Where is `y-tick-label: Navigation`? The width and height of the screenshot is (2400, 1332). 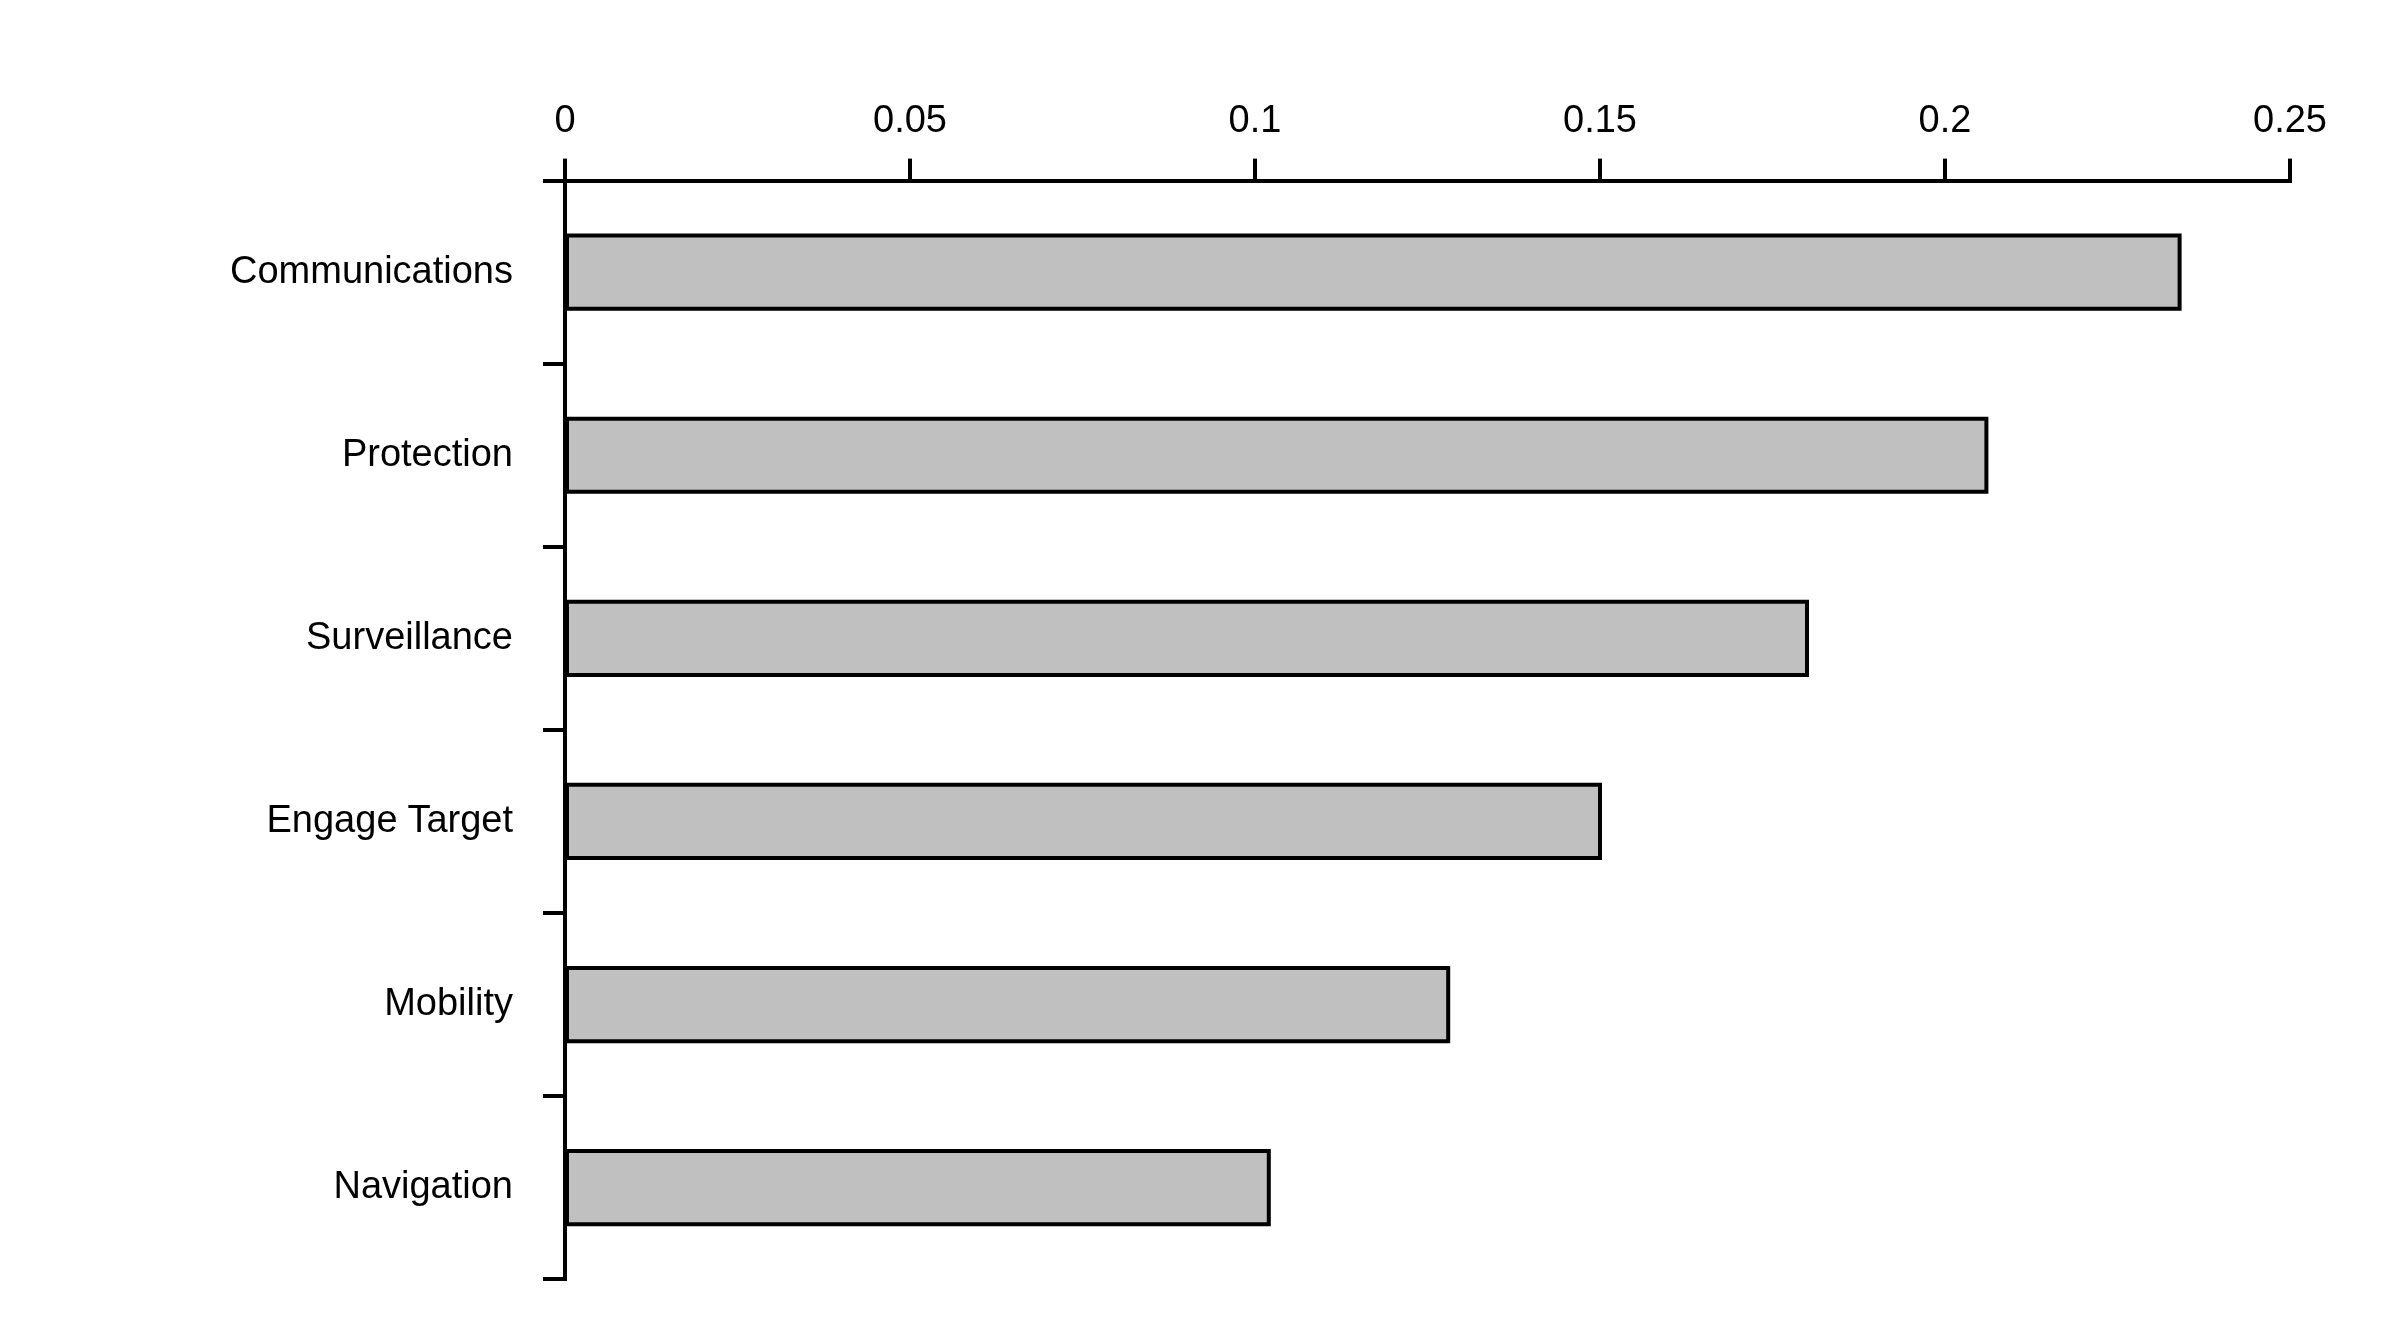
y-tick-label: Navigation is located at coordinates (423, 1185).